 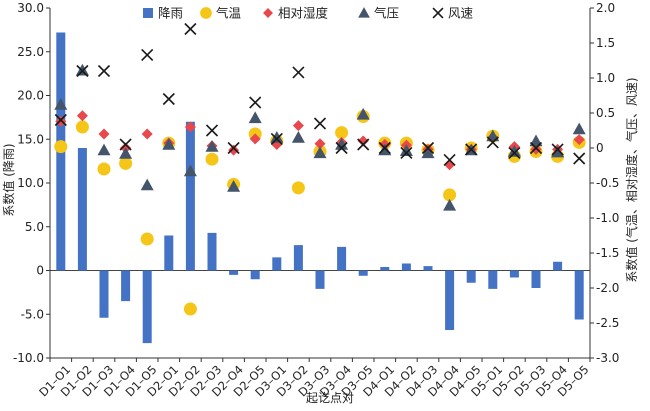 What do you see at coordinates (170, 13) in the screenshot?
I see `legend-label: 降雨` at bounding box center [170, 13].